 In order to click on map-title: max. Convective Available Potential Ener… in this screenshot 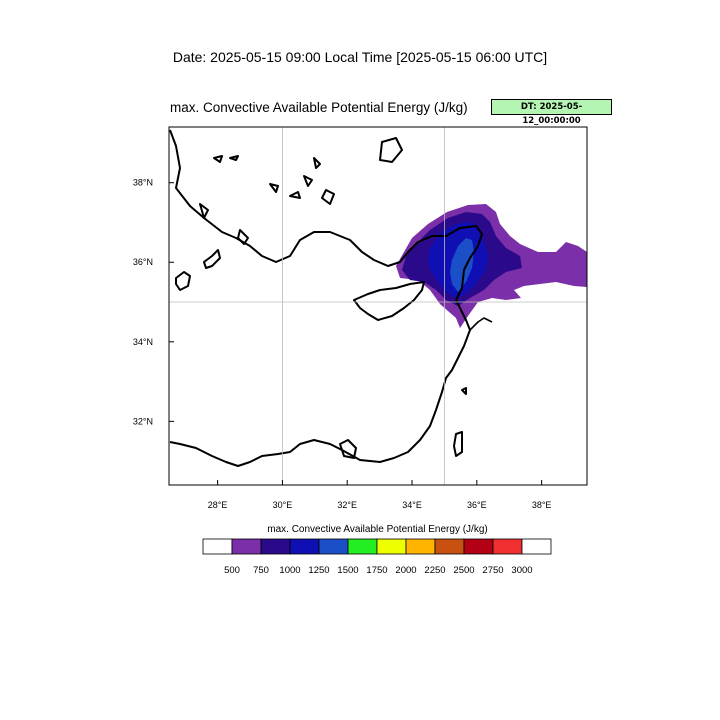, I will do `click(319, 107)`.